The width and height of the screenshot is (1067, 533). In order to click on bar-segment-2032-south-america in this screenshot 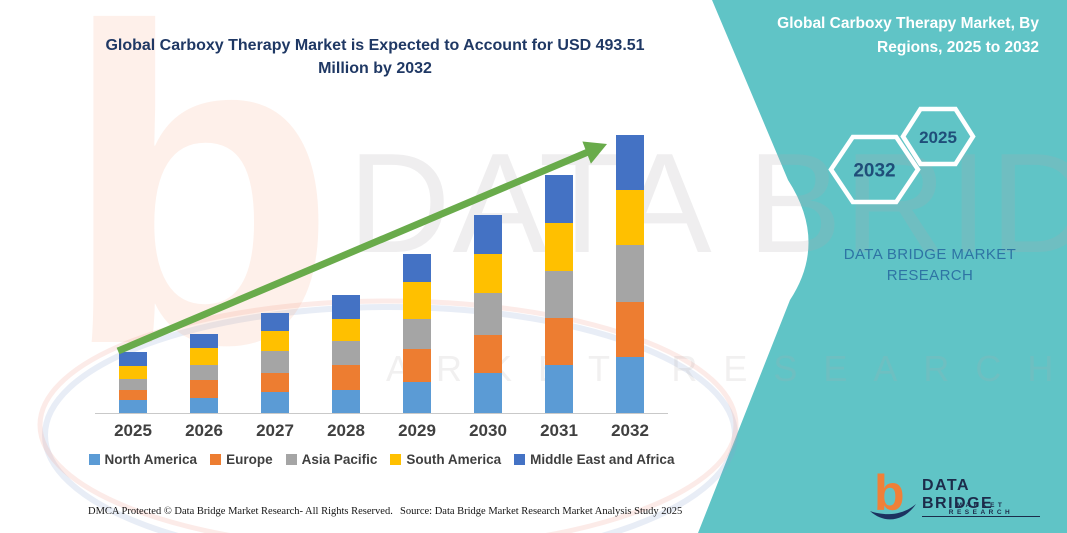, I will do `click(630, 218)`.